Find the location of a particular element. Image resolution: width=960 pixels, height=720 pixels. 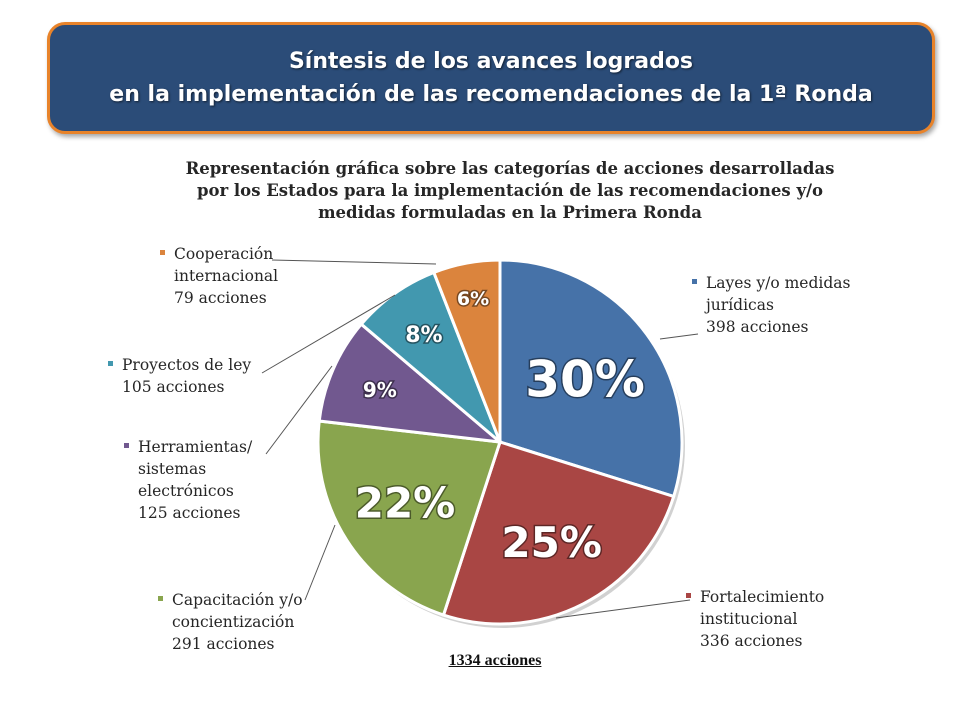

legend-swatch-proyectos is located at coordinates (110, 363).